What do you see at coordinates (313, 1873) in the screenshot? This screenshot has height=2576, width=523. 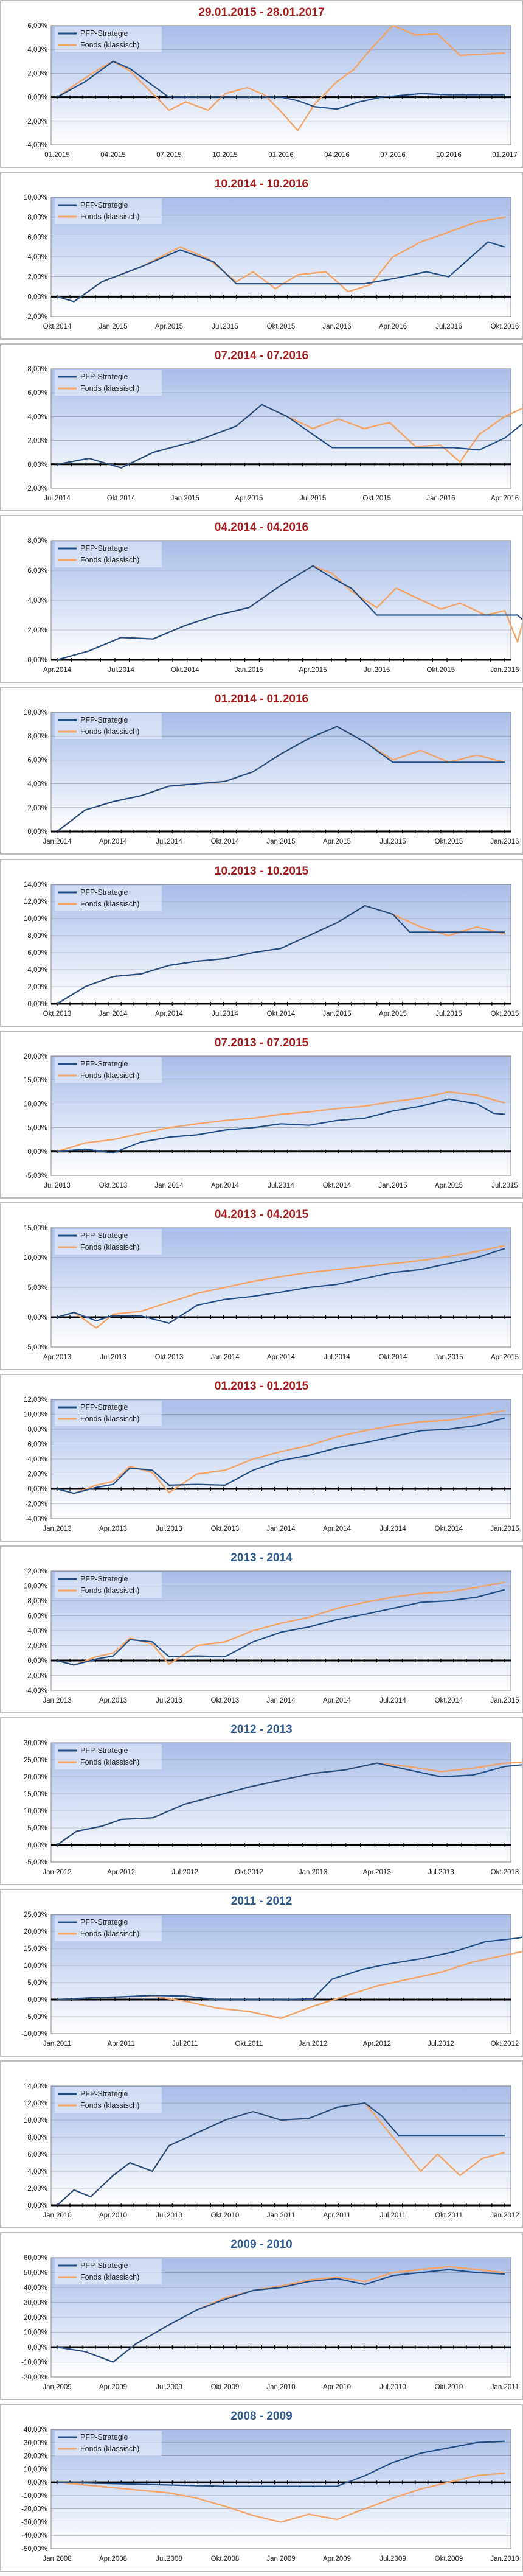 I see `x-tick-label: Jan.2013` at bounding box center [313, 1873].